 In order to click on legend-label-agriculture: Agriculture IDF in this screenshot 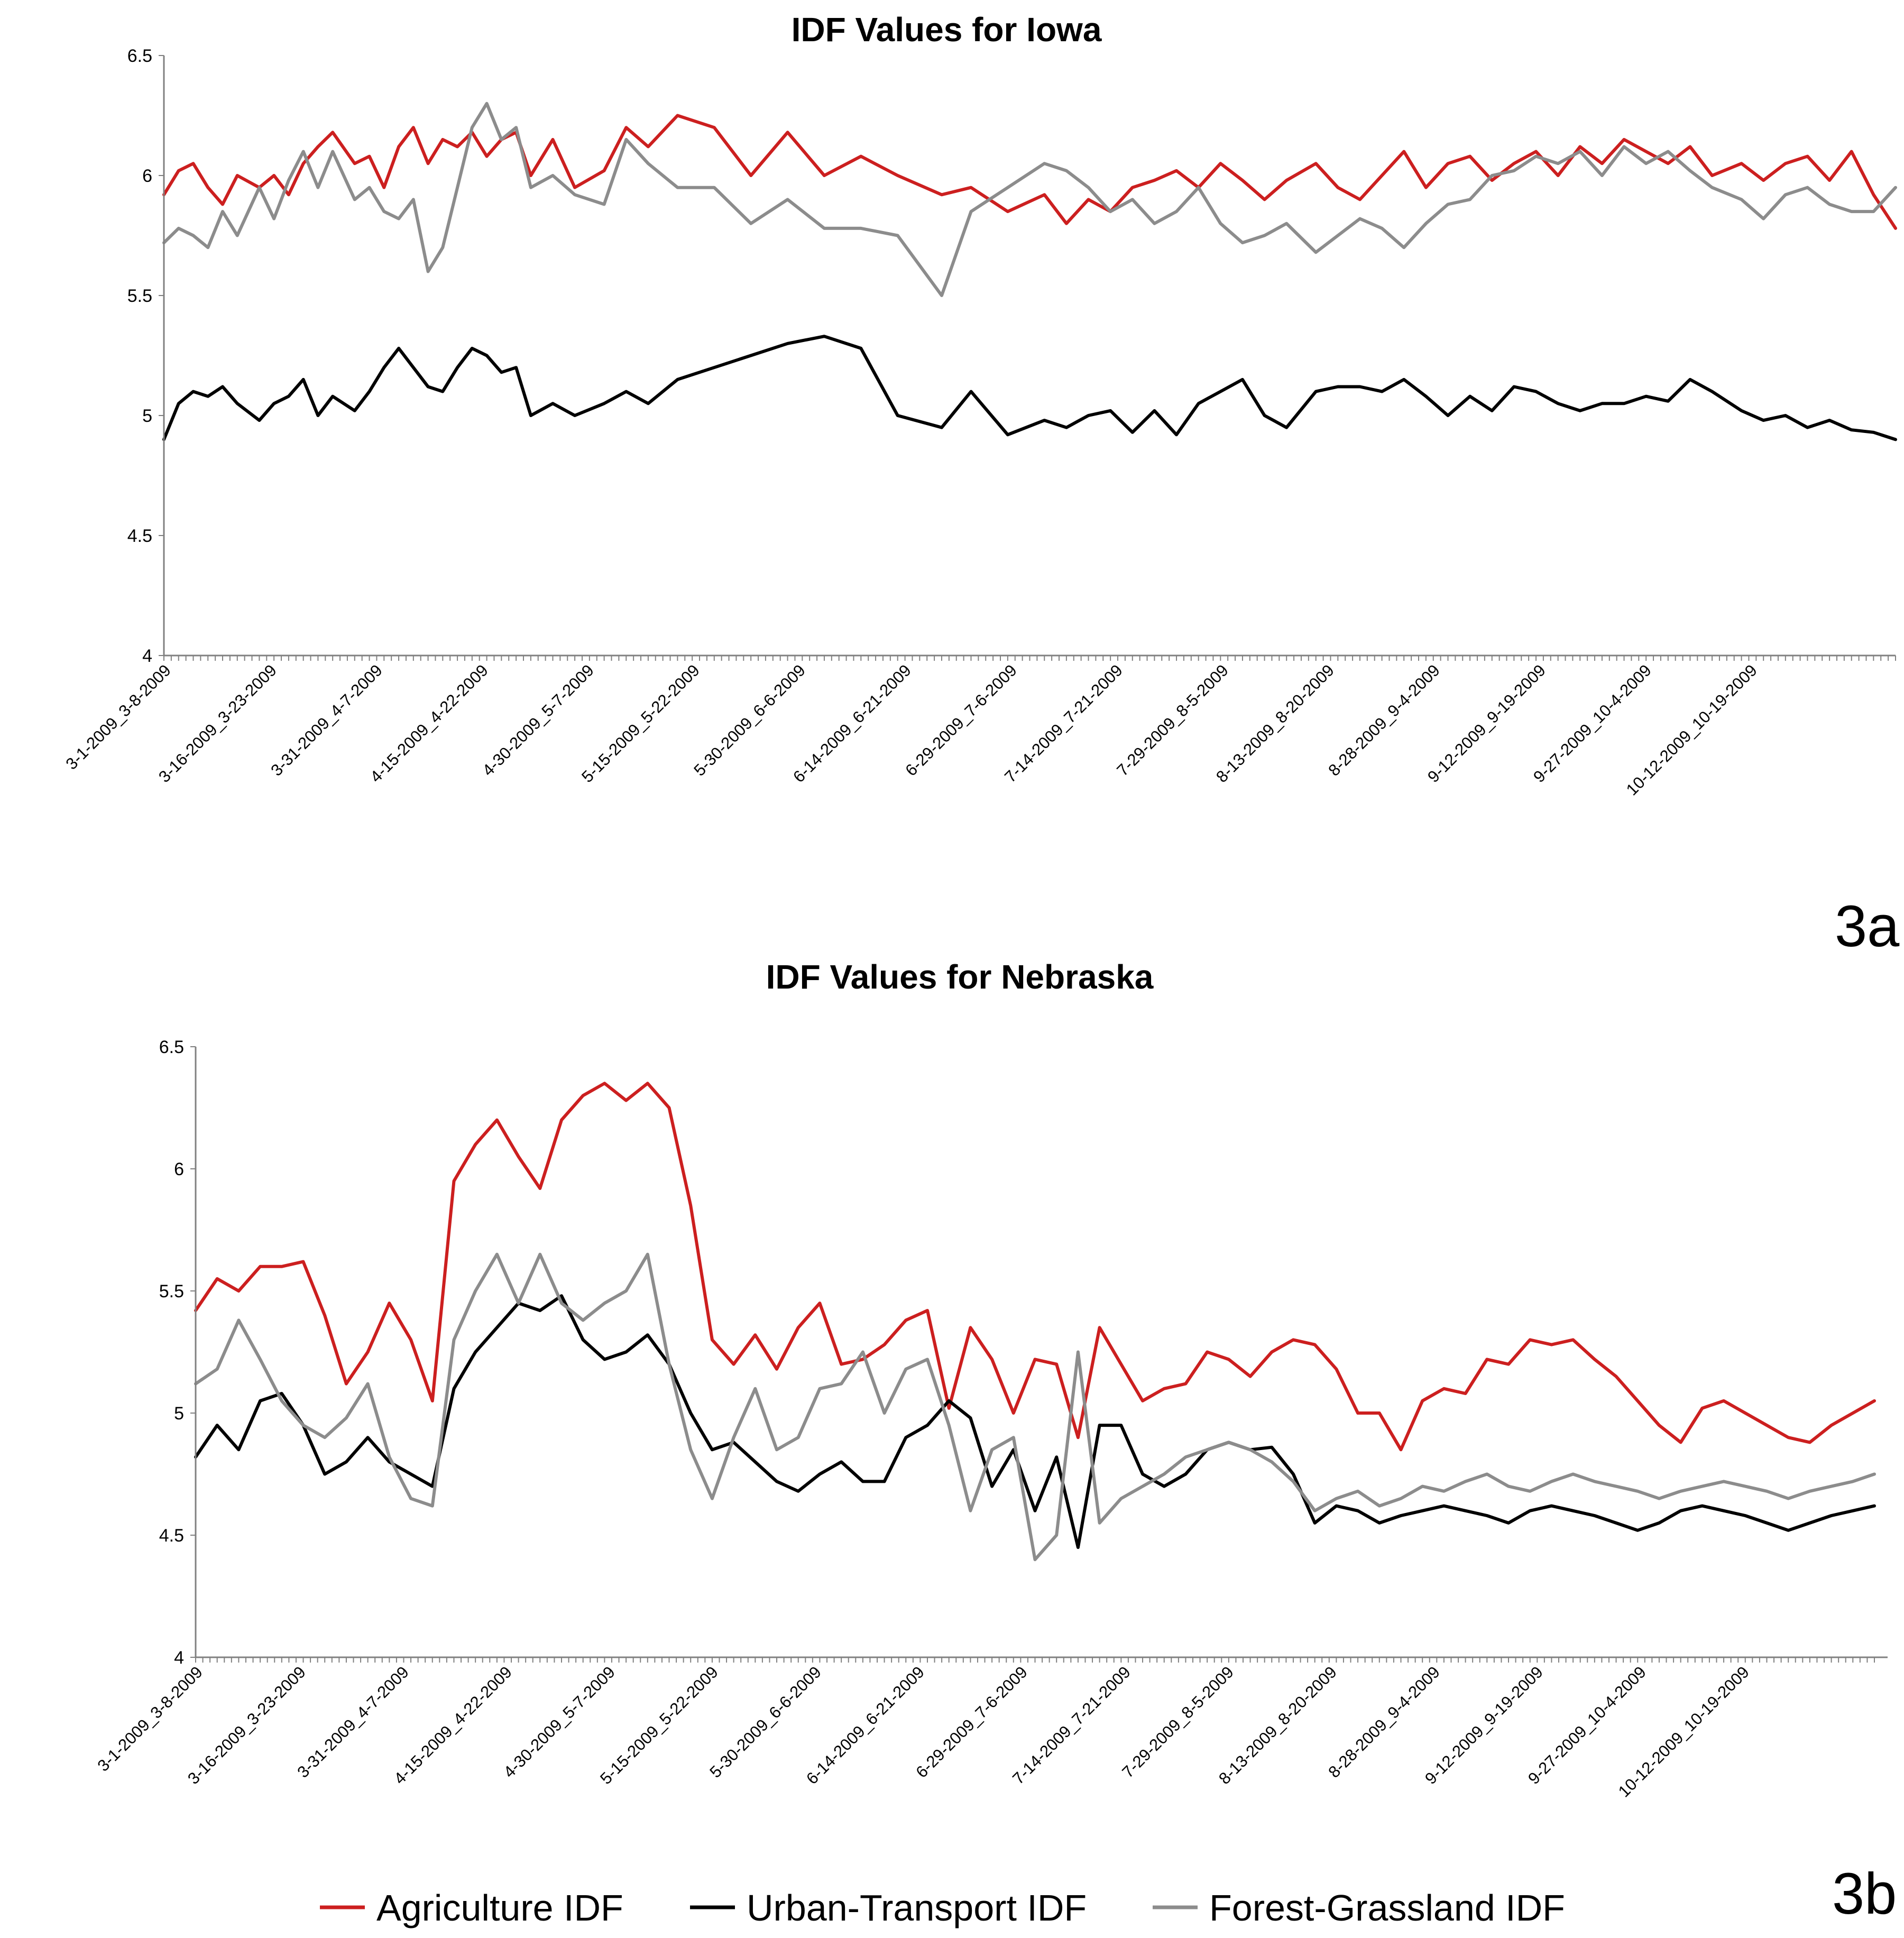, I will do `click(499, 1908)`.